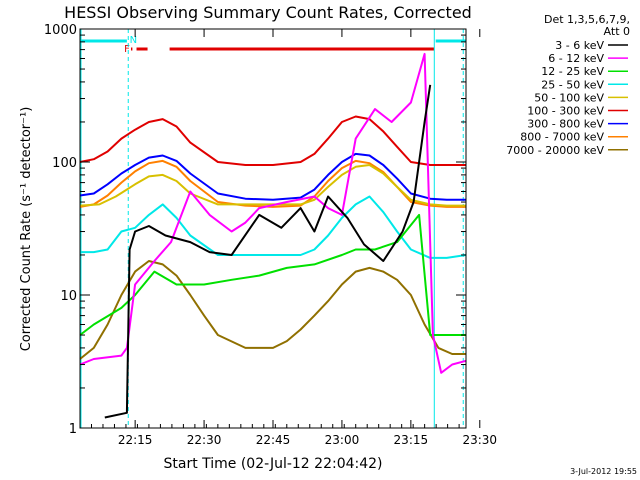  Describe the element at coordinates (64, 163) in the screenshot. I see `y-tick-label: 100` at that location.